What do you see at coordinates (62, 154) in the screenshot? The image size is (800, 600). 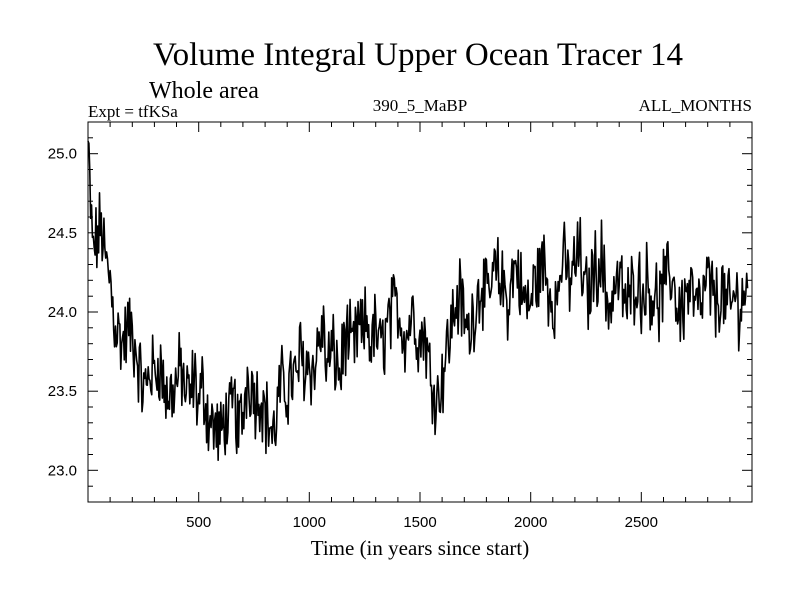 I see `y-tick-label: 25.0` at bounding box center [62, 154].